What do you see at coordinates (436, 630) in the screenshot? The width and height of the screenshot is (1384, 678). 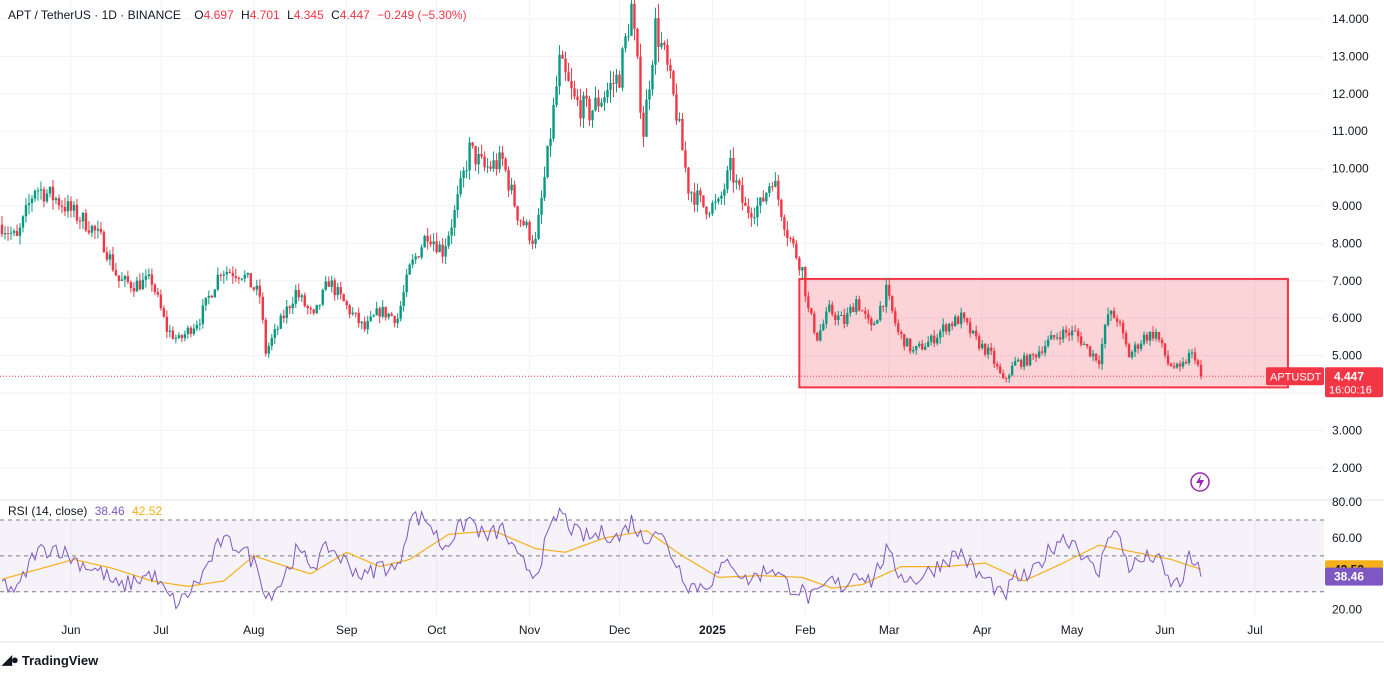 I see `x-tick-label: Oct` at bounding box center [436, 630].